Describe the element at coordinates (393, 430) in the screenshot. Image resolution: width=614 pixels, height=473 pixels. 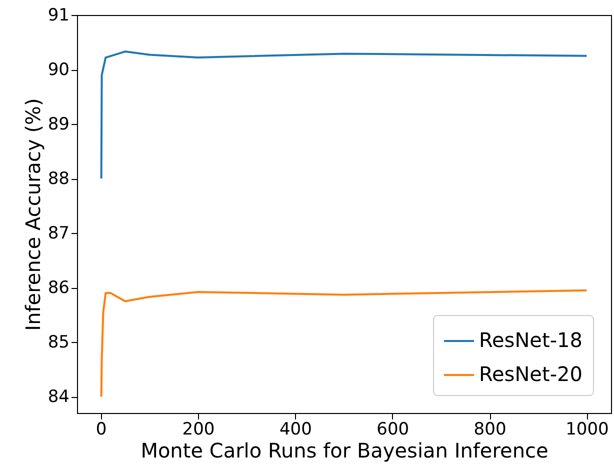
I see `x-tick-label: 600` at that location.